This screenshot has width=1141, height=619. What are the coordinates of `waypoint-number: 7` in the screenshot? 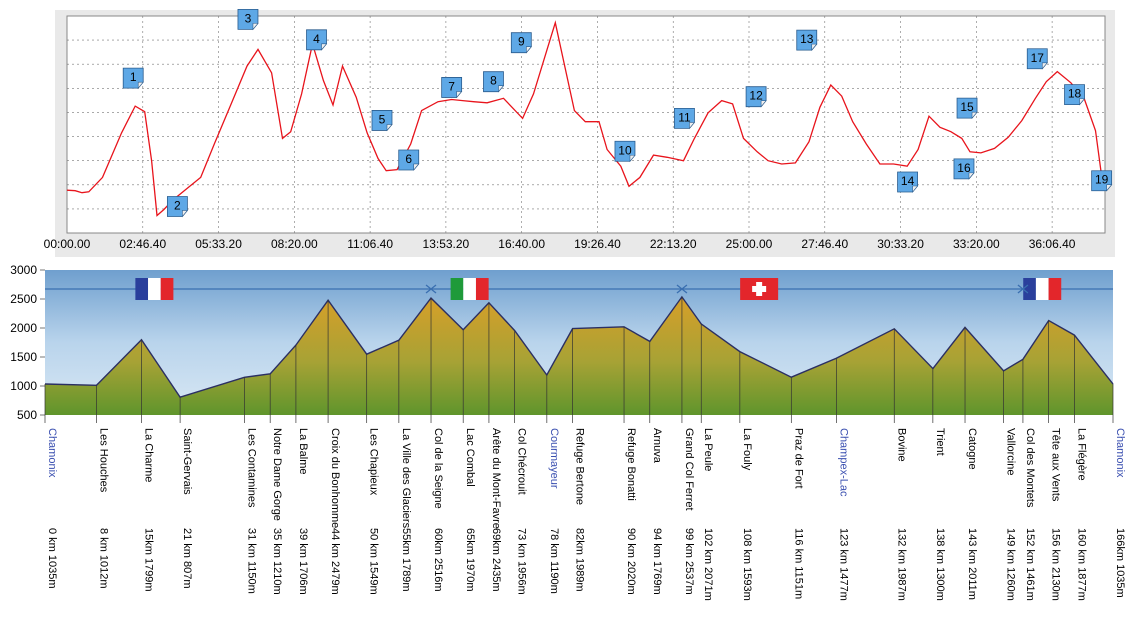 It's located at (451, 86).